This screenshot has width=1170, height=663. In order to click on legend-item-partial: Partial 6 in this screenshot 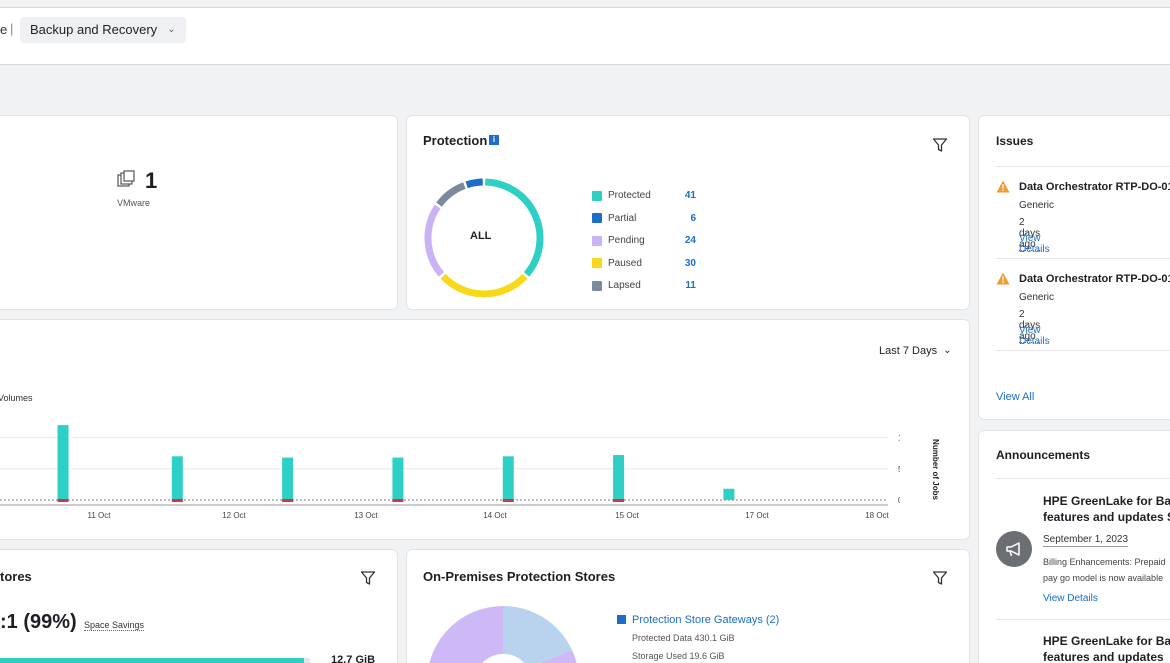, I will do `click(644, 218)`.